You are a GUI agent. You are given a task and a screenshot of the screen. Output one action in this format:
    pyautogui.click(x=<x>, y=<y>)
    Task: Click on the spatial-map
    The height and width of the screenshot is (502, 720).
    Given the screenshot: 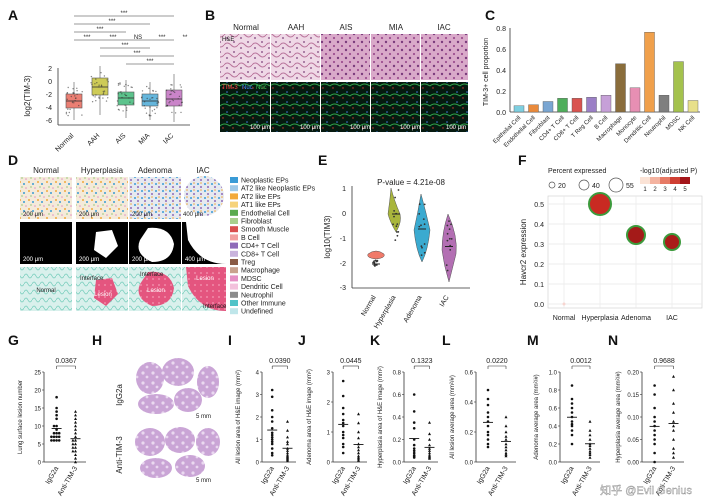 What is the action you would take?
    pyautogui.click(x=204, y=196)
    